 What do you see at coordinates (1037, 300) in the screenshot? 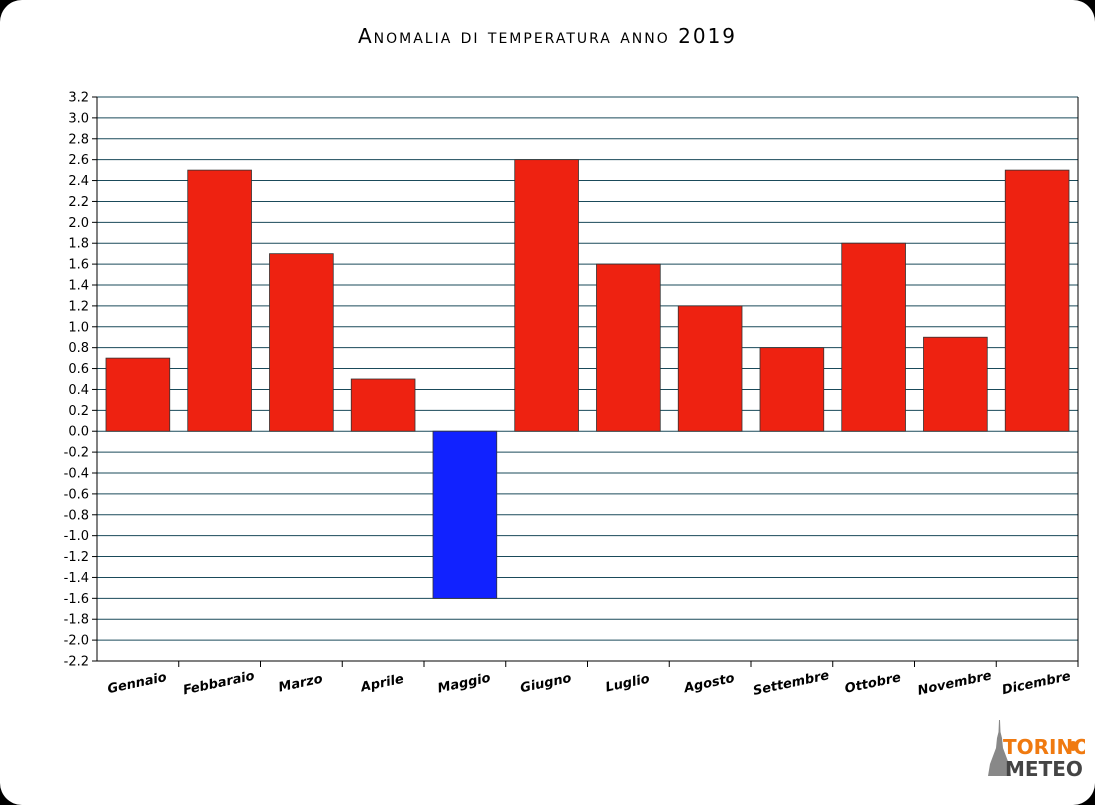
I see `bar-dicembre` at bounding box center [1037, 300].